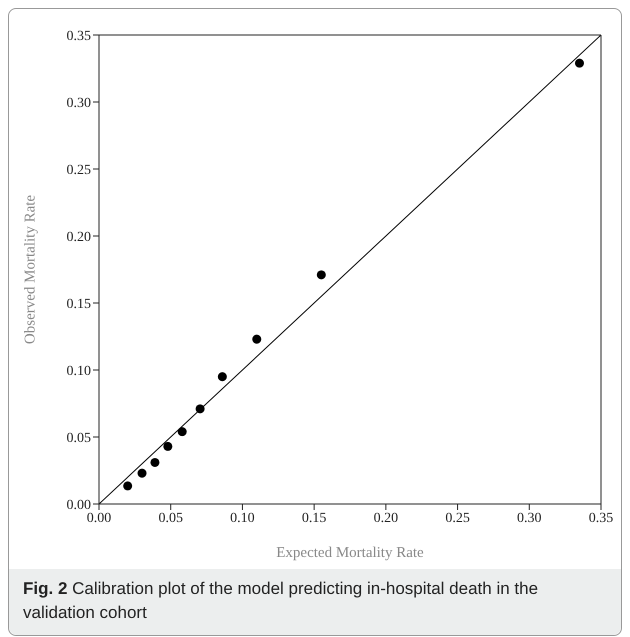  What do you see at coordinates (99, 518) in the screenshot?
I see `x-tick-label: 0.00` at bounding box center [99, 518].